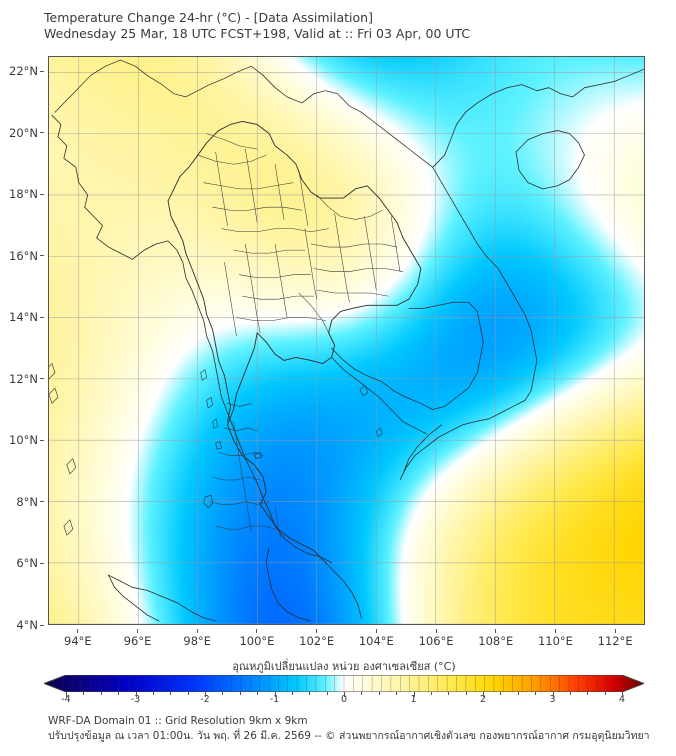  What do you see at coordinates (23, 378) in the screenshot?
I see `latitude-tick-label: 12°N` at bounding box center [23, 378].